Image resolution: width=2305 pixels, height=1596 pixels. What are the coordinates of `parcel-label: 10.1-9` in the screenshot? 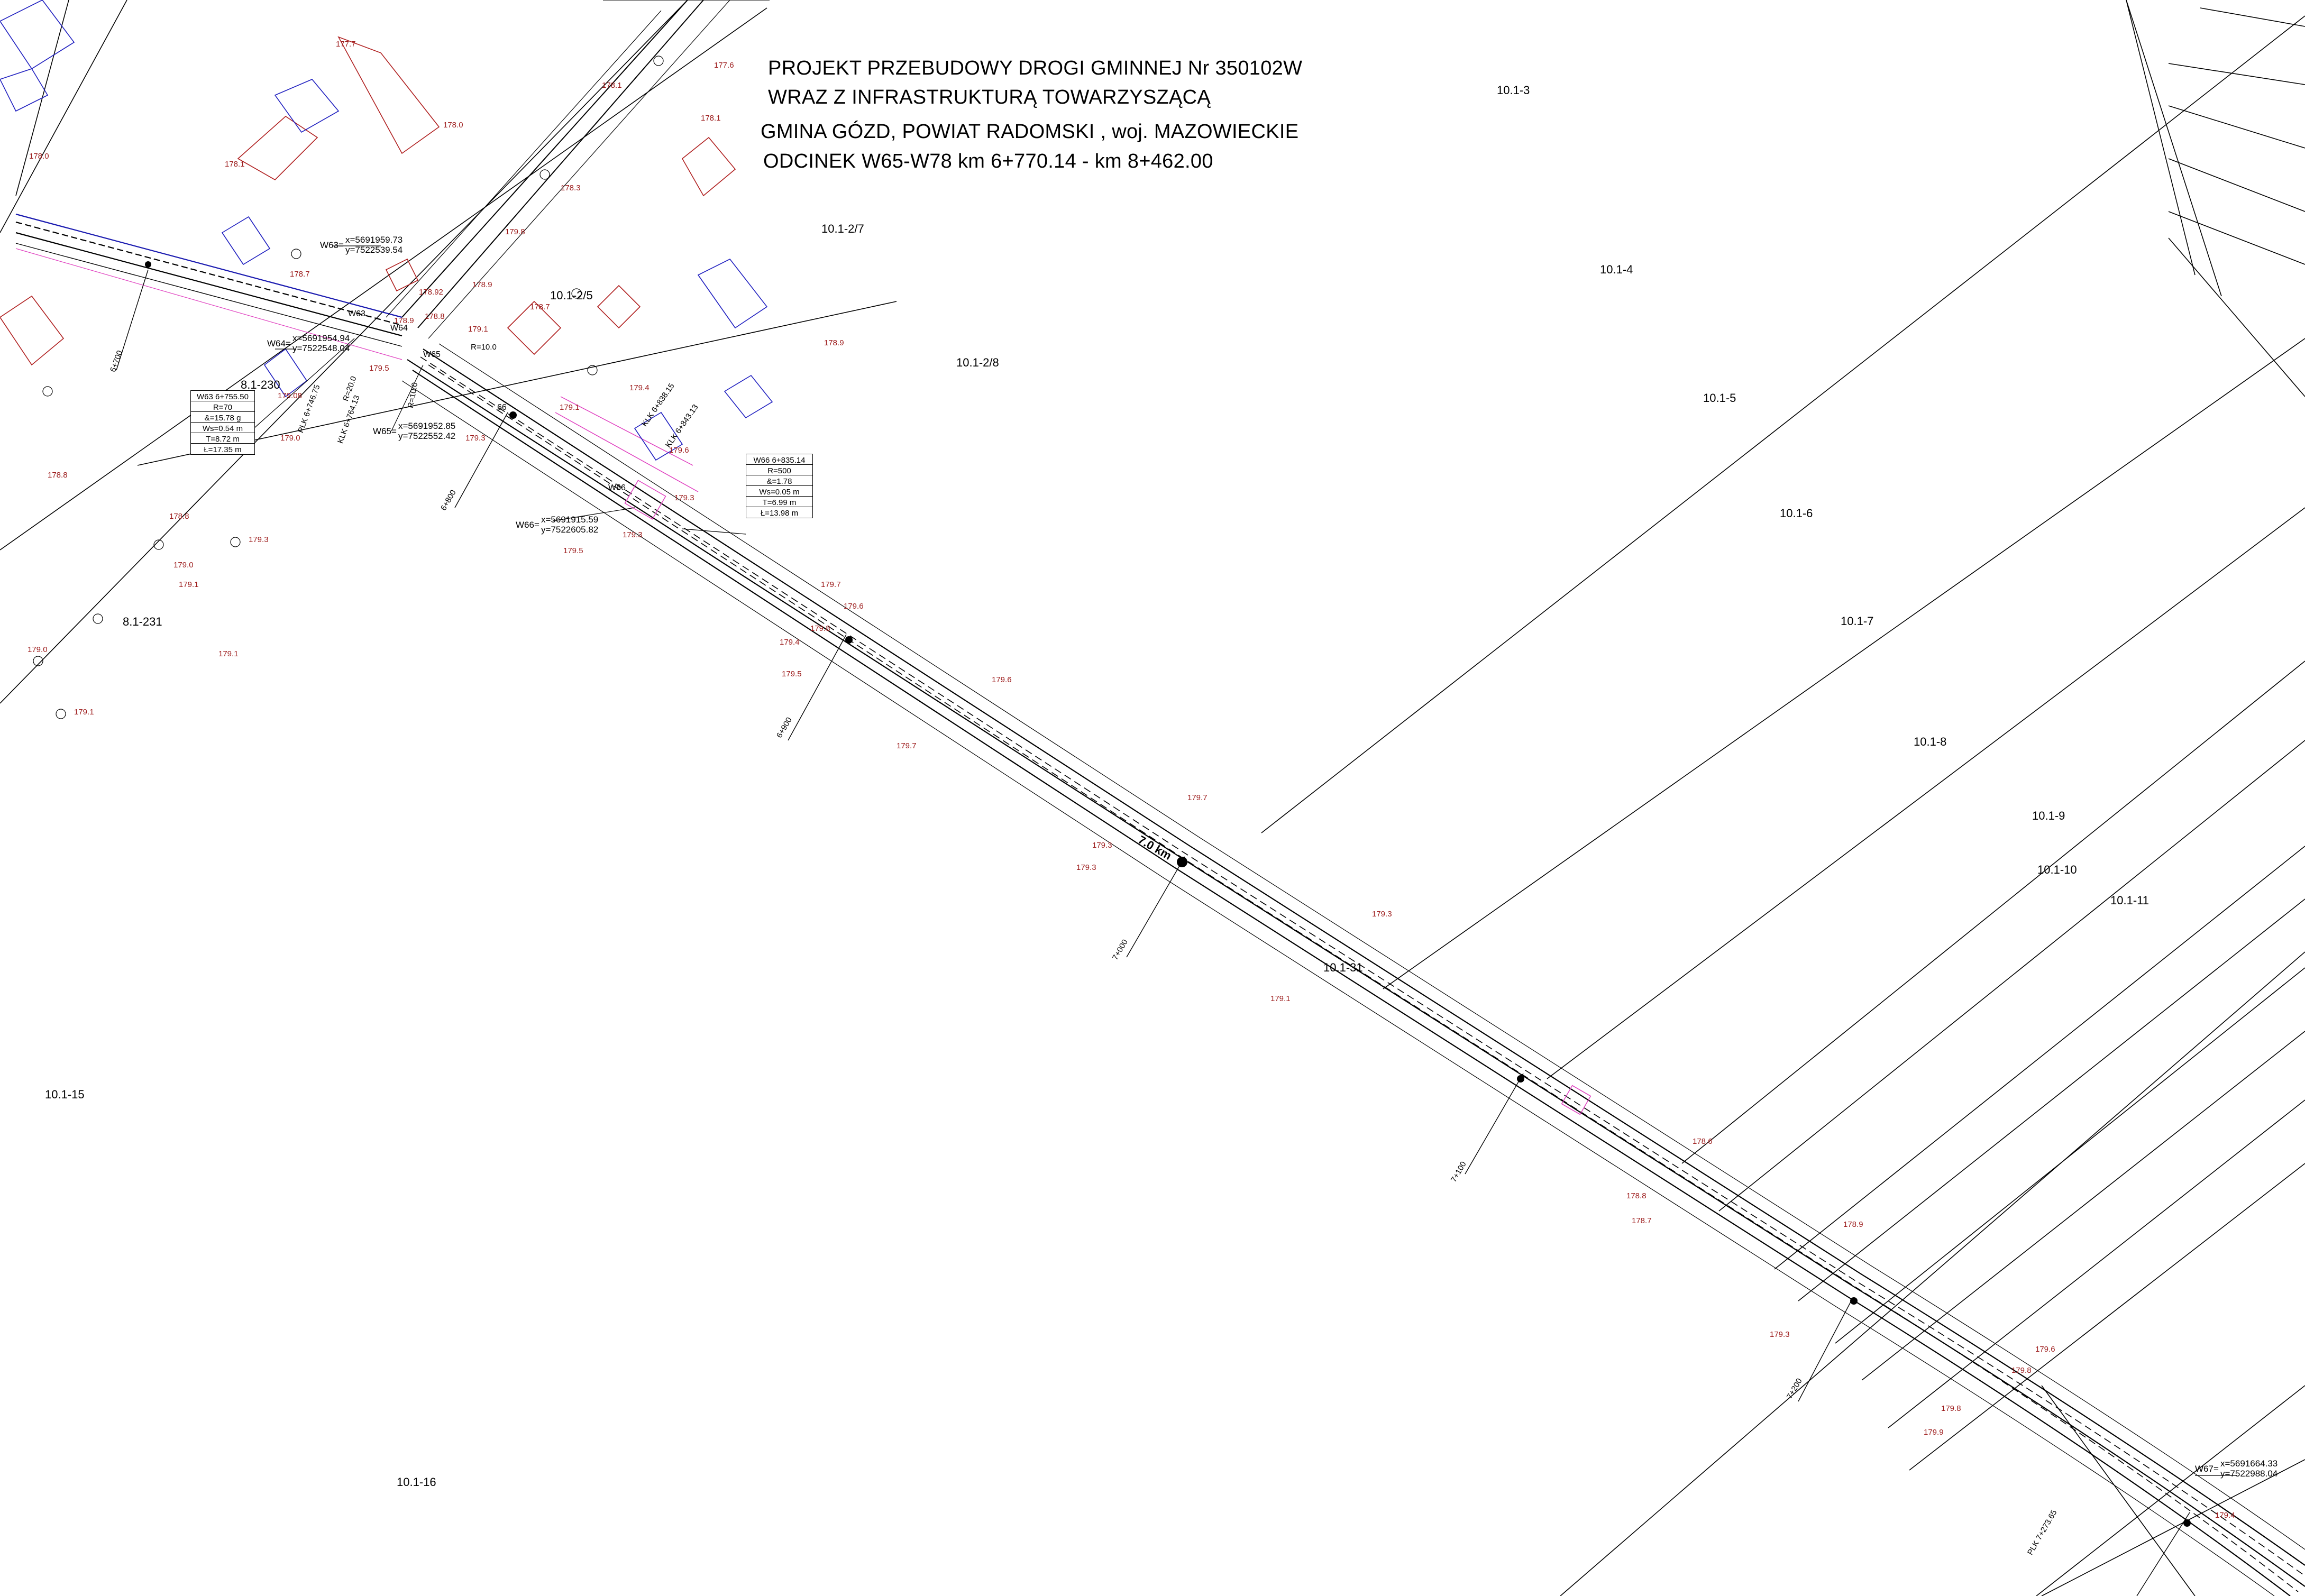 It's located at (2048, 815).